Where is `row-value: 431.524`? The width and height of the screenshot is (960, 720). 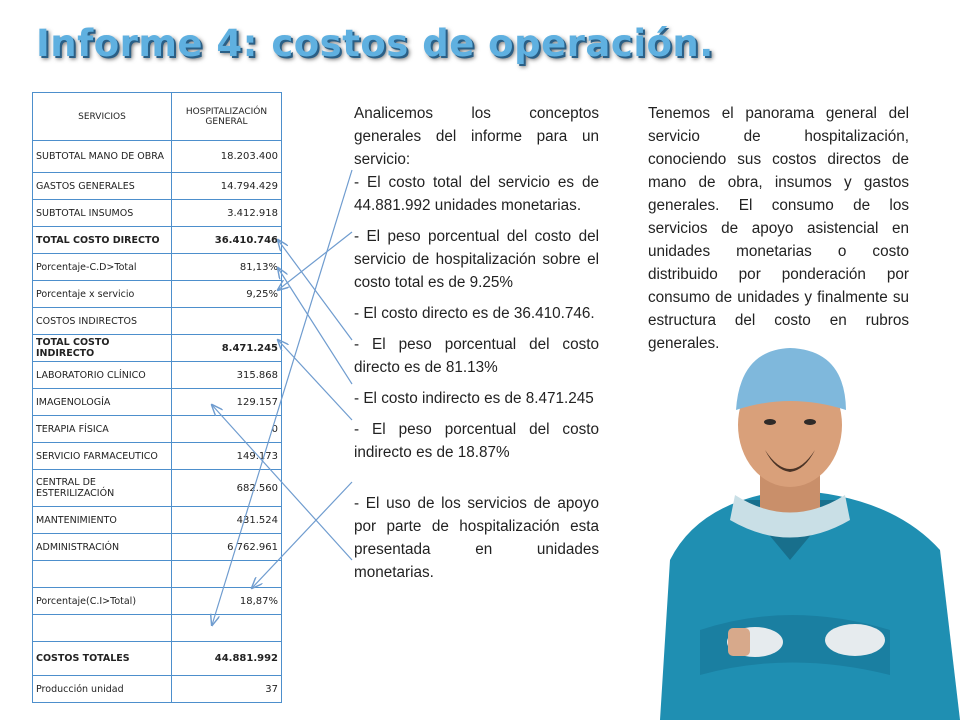
row-value: 431.524 is located at coordinates (226, 520).